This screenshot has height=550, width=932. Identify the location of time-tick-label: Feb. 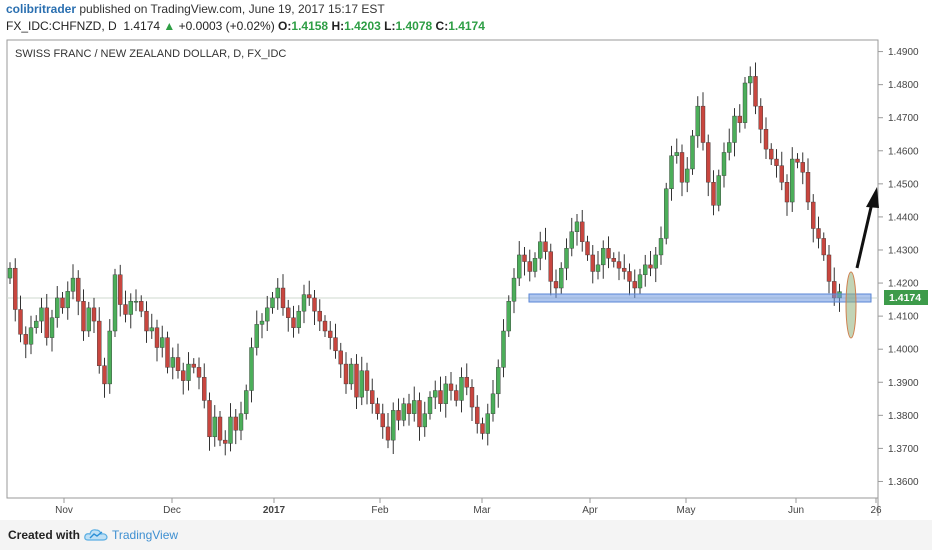
(380, 510).